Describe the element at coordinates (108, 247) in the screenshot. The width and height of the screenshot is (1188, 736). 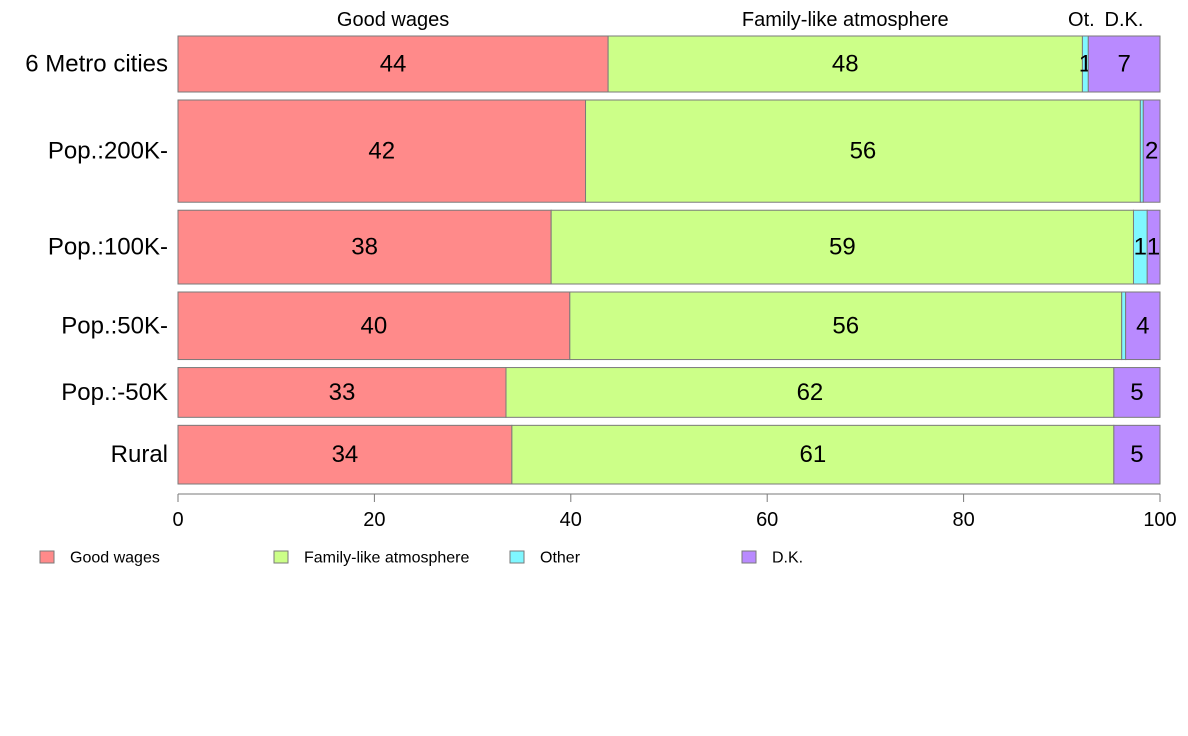
I see `category-label: Pop.:100K-` at that location.